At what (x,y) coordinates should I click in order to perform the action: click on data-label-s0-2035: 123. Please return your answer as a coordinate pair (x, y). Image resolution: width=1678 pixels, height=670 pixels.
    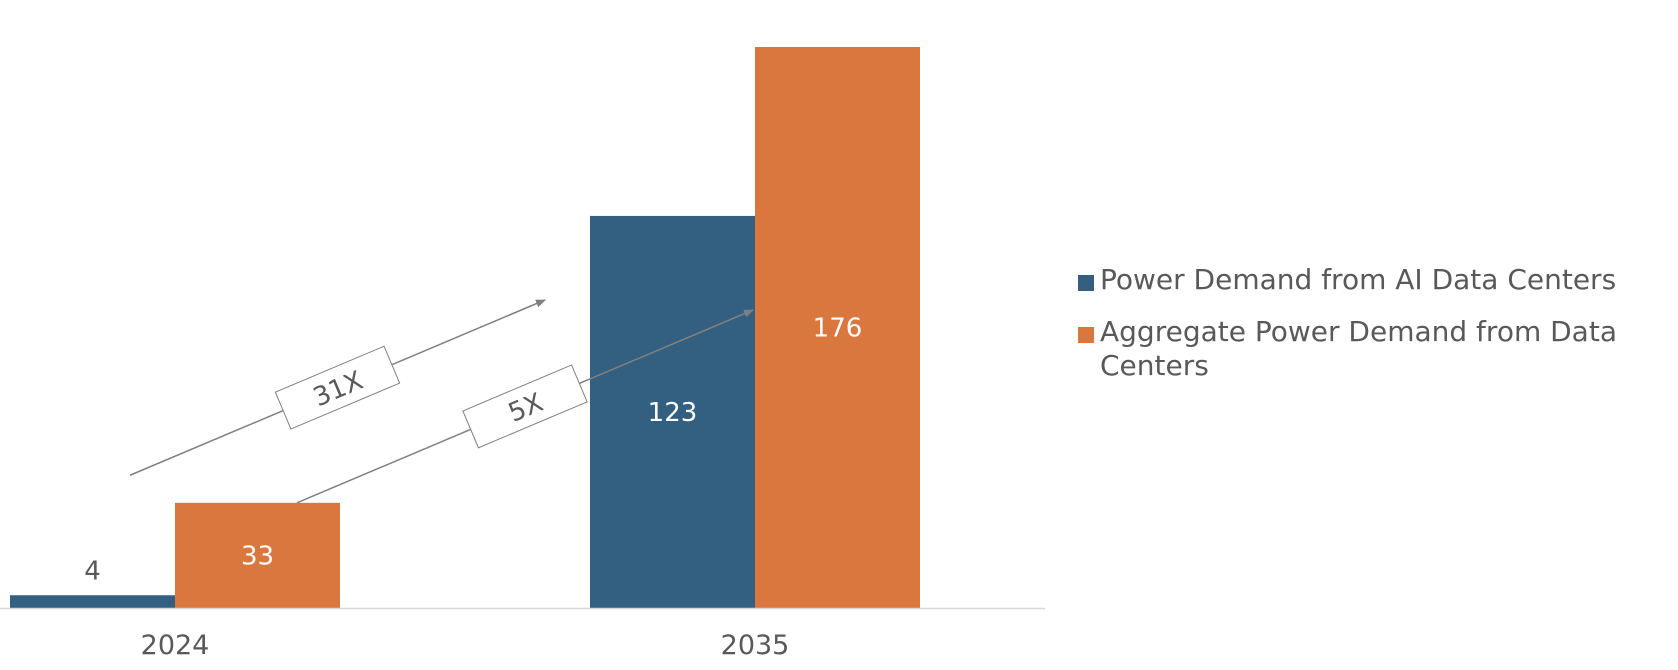
    Looking at the image, I should click on (673, 413).